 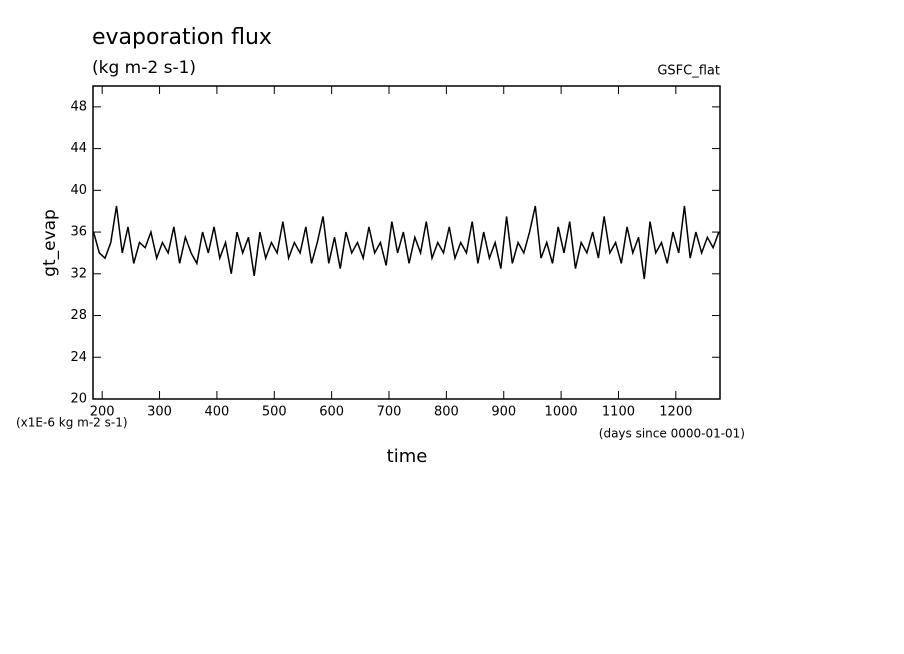 What do you see at coordinates (446, 412) in the screenshot?
I see `x-tick-label: 800` at bounding box center [446, 412].